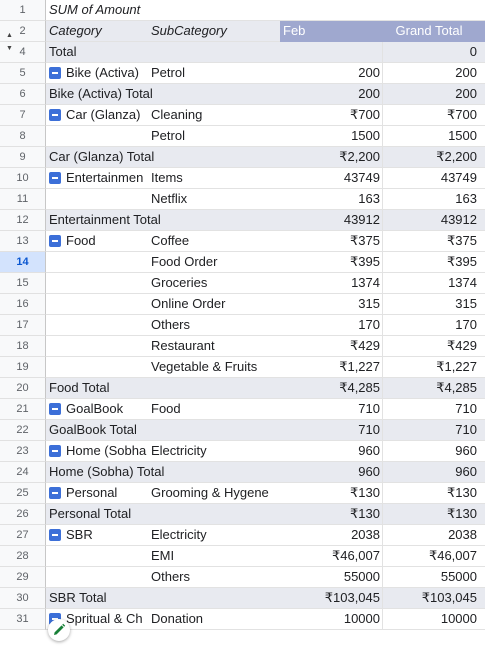  Describe the element at coordinates (365, 282) in the screenshot. I see `feb-value-cell: 1374` at that location.